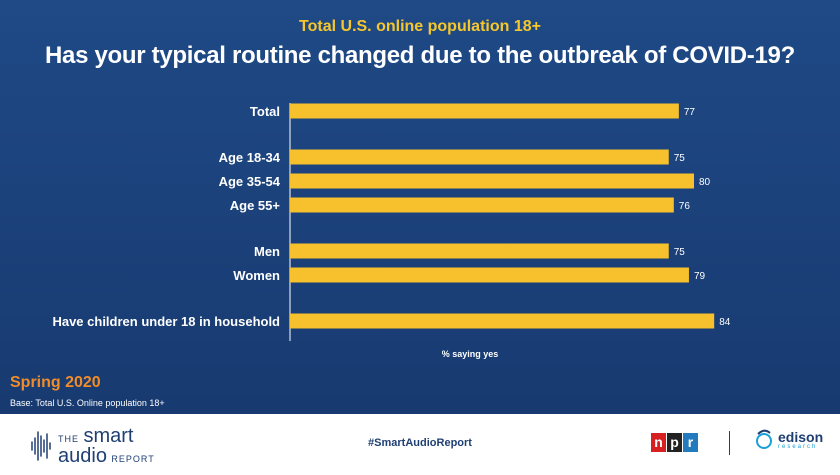 This screenshot has height=475, width=840. What do you see at coordinates (250, 157) in the screenshot?
I see `category-label: Age 18-34` at bounding box center [250, 157].